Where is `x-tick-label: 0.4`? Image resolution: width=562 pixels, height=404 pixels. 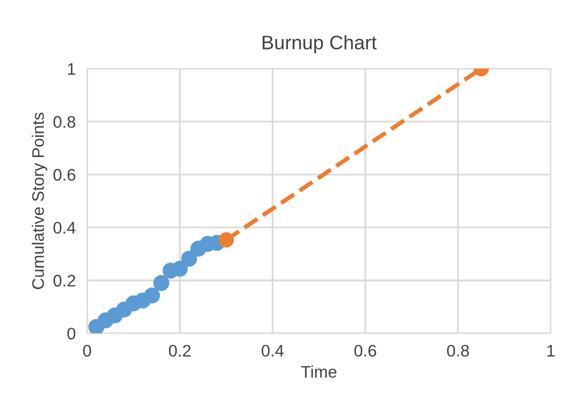
x-tick-label: 0.4 is located at coordinates (273, 350).